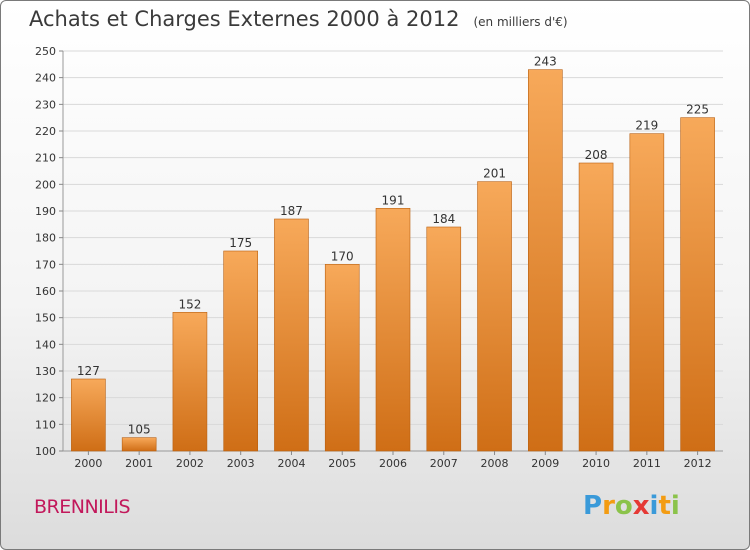 This screenshot has width=750, height=550. I want to click on data-label-2009: 243, so click(545, 62).